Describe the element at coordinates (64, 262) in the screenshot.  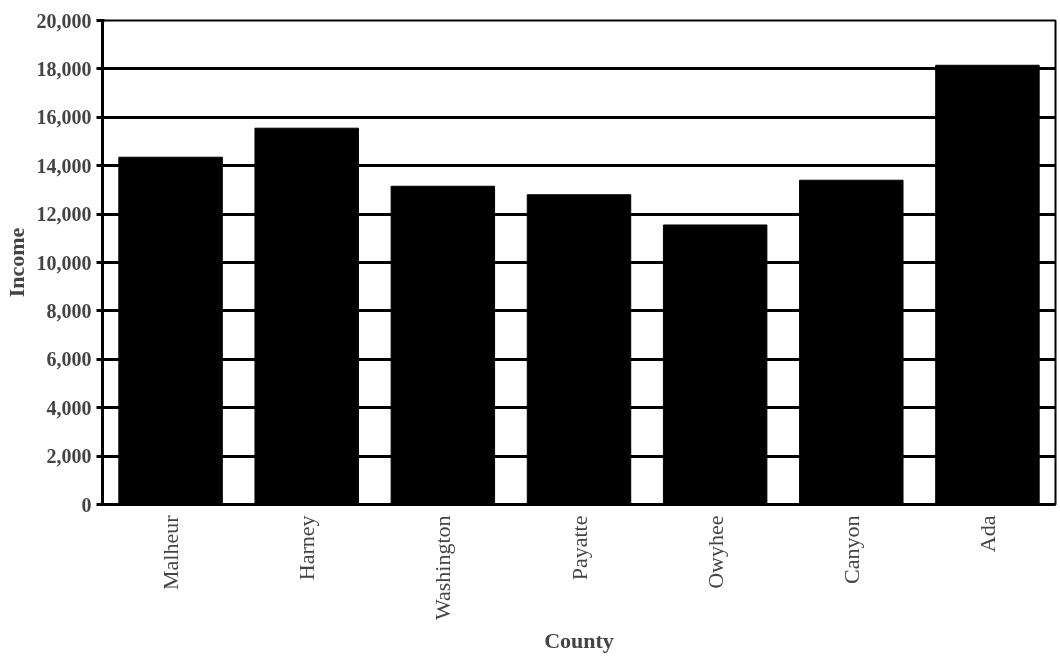
I see `y-tick-label: 10,000` at that location.